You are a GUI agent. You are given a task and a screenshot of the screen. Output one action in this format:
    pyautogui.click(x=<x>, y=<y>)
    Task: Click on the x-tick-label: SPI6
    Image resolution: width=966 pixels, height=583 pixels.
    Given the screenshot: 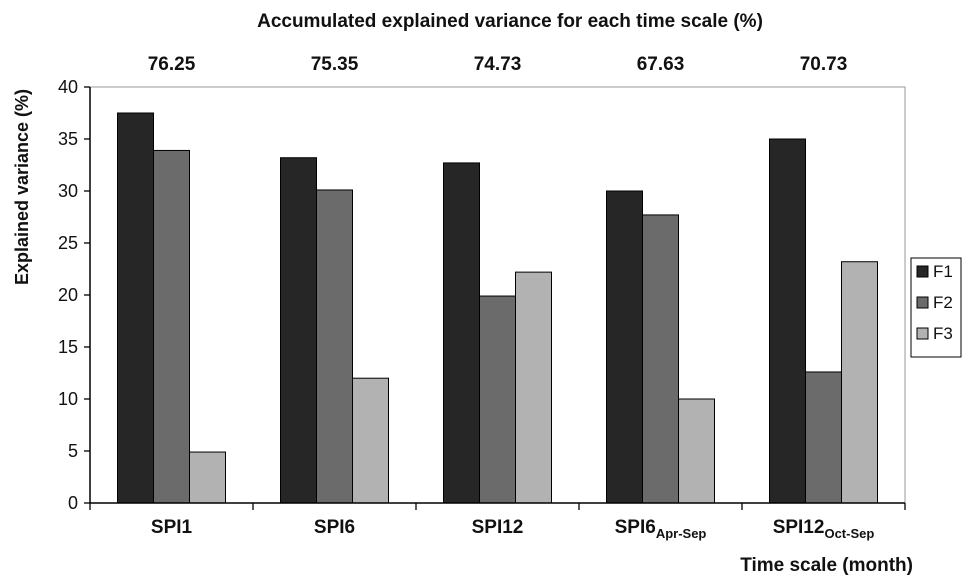 What is the action you would take?
    pyautogui.click(x=334, y=527)
    